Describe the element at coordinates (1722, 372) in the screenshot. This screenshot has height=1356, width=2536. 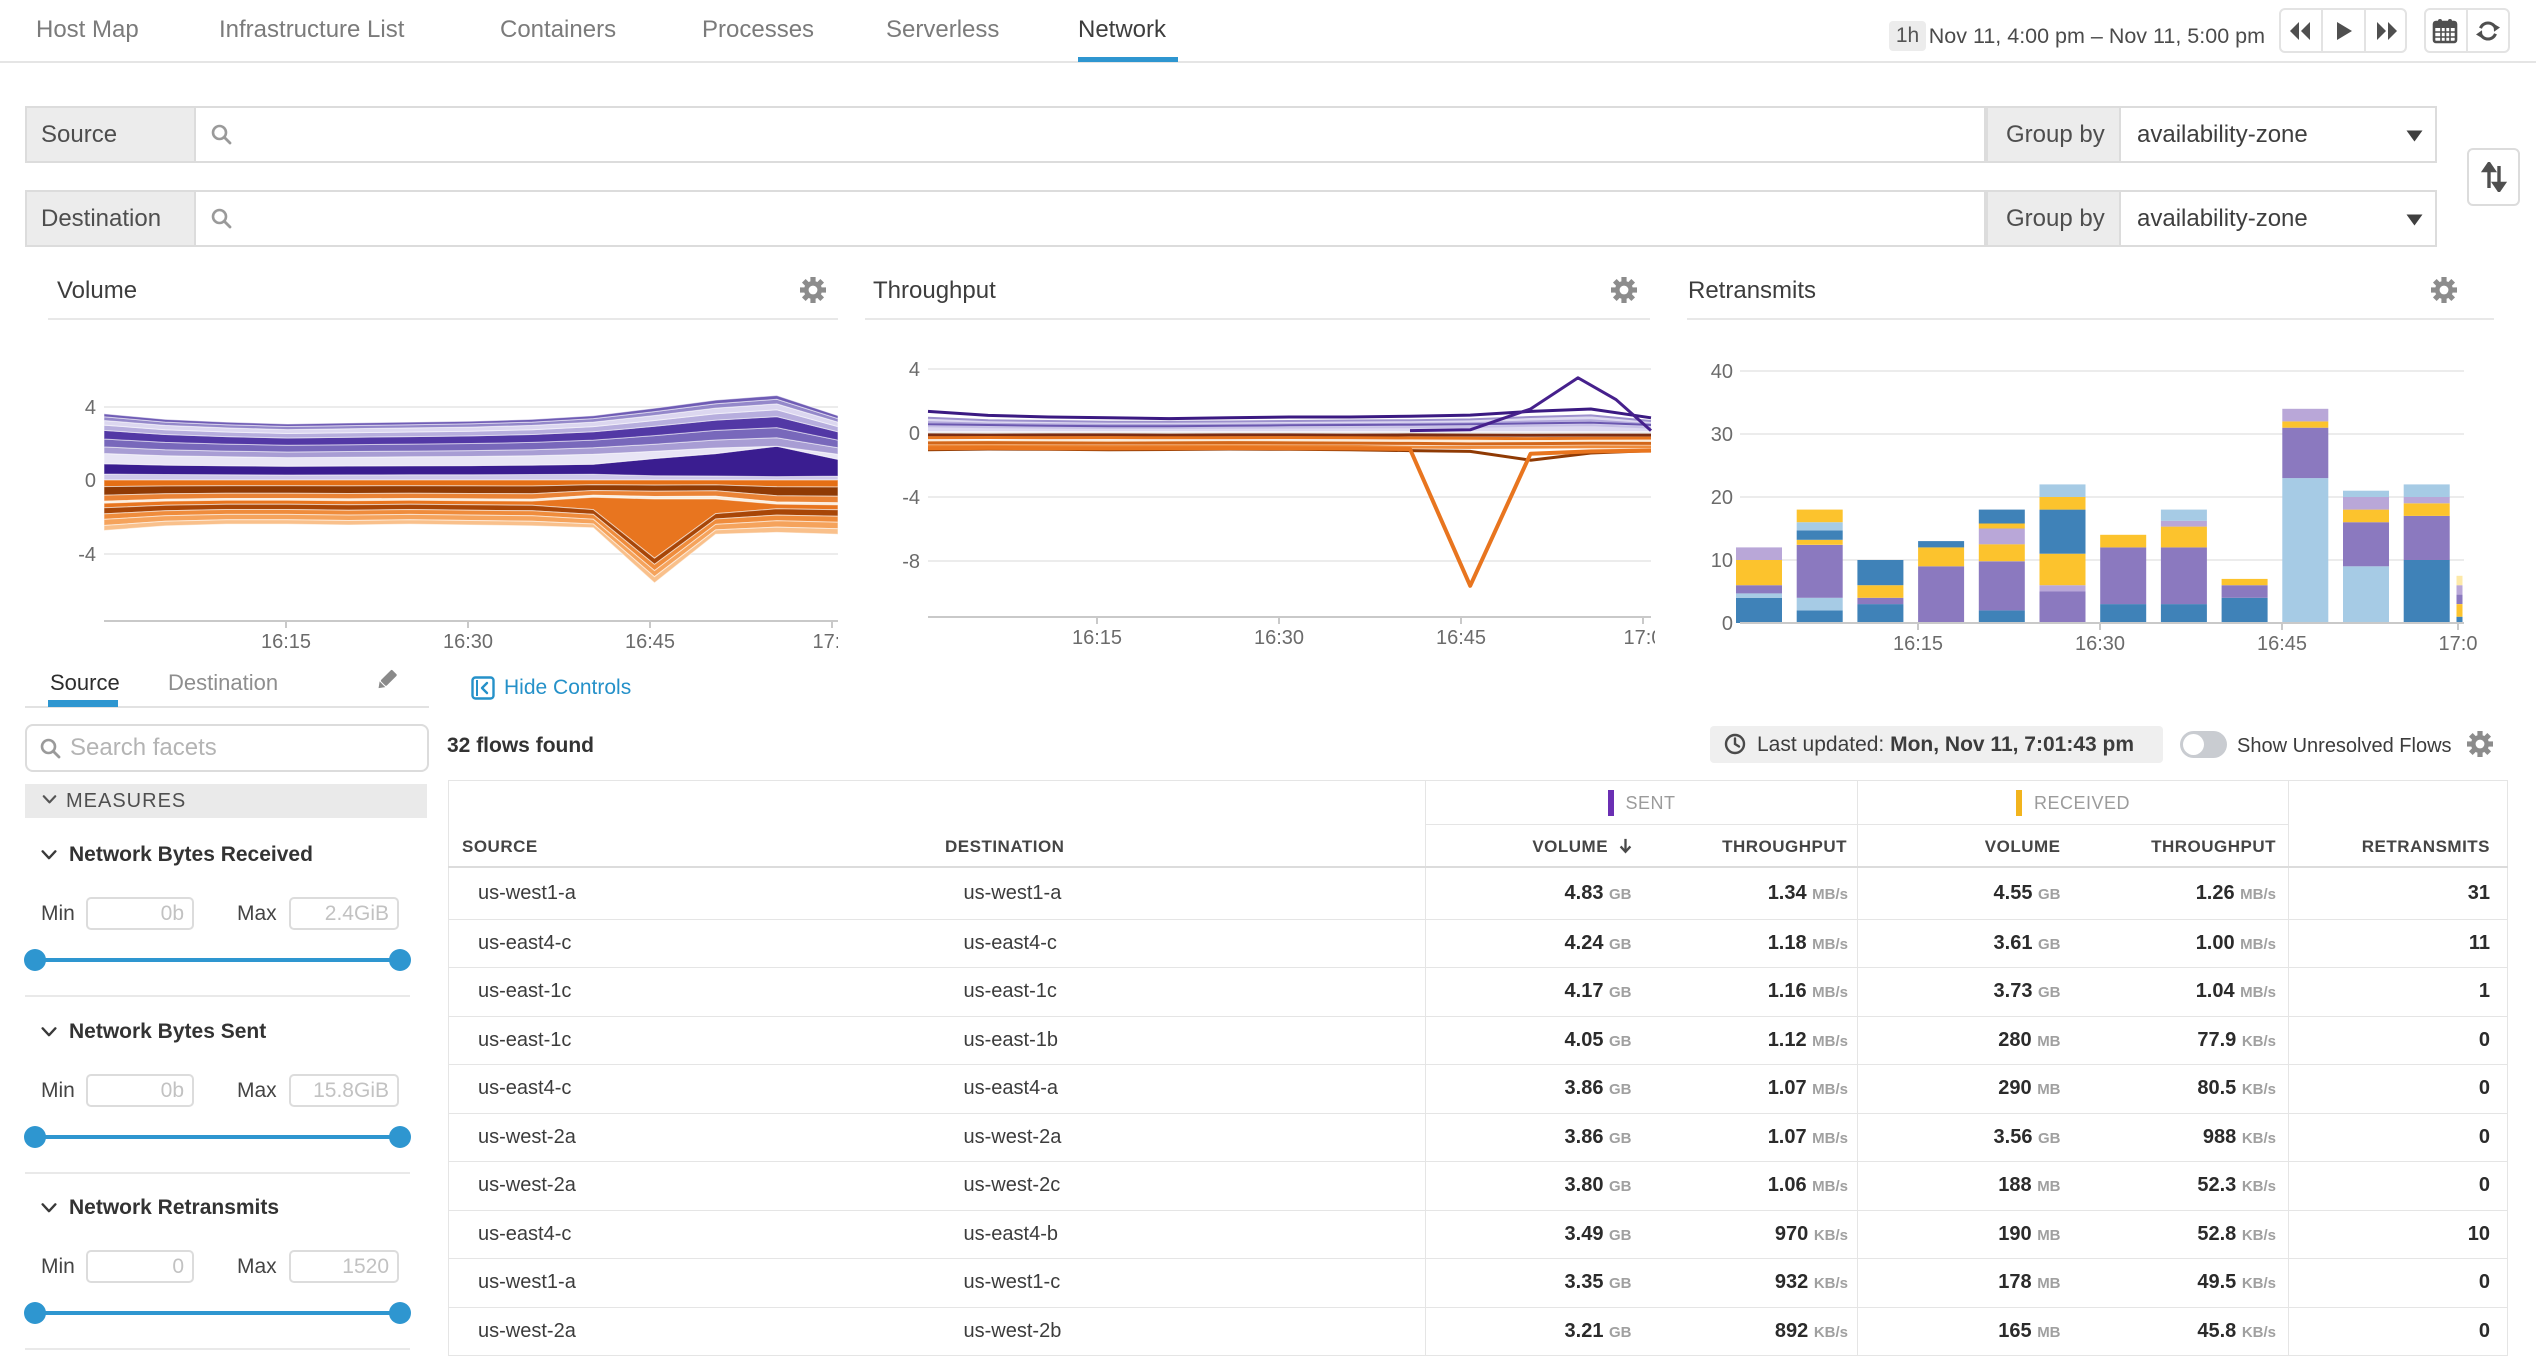
I see `svg-text: 40` at that location.